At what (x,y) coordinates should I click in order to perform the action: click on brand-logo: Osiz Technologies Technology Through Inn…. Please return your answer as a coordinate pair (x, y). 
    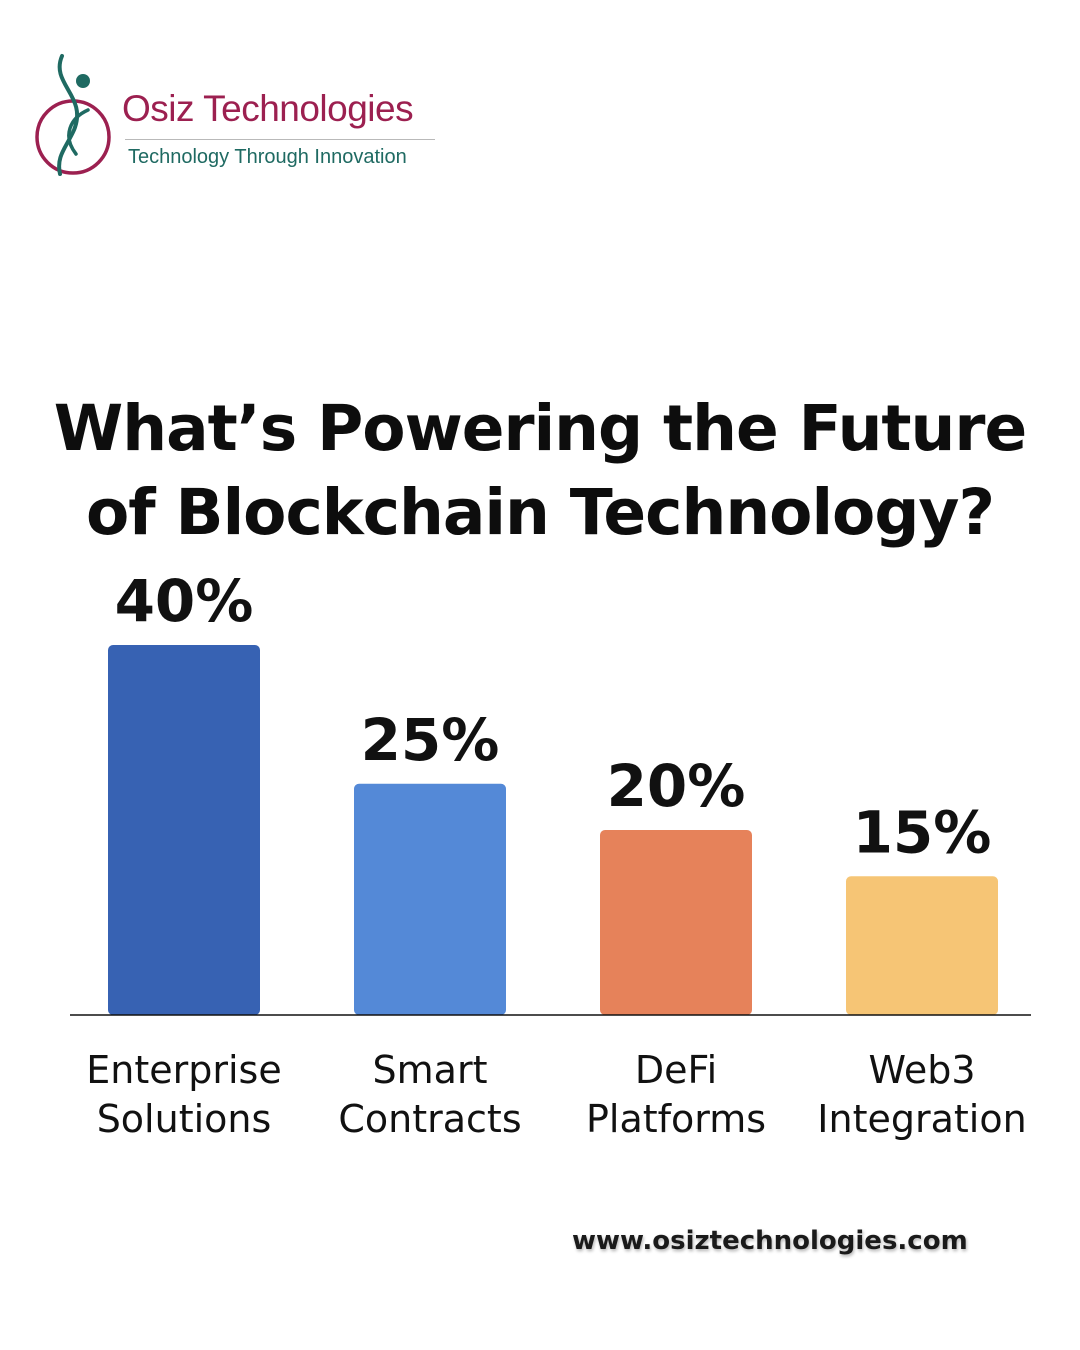
    Looking at the image, I should click on (240, 114).